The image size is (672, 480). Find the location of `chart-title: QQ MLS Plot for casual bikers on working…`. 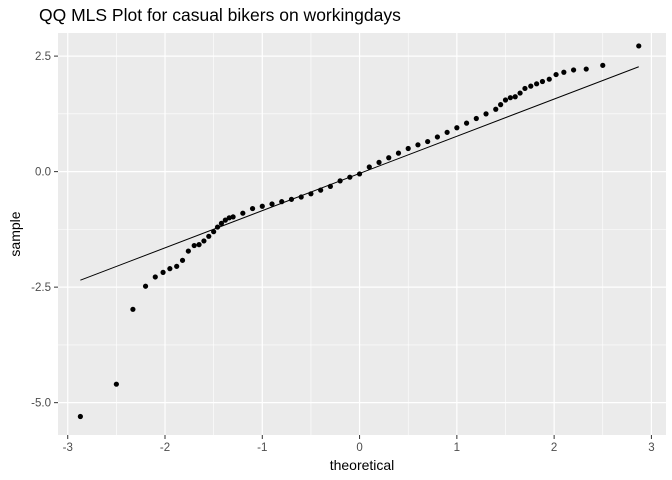

chart-title: QQ MLS Plot for casual bikers on working… is located at coordinates (220, 15).